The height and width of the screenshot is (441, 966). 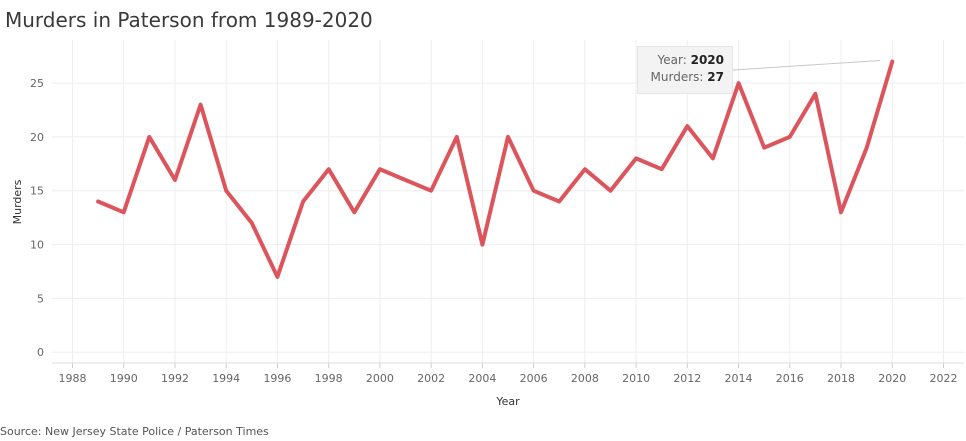 I want to click on tooltip-leader-line, so click(x=806, y=65).